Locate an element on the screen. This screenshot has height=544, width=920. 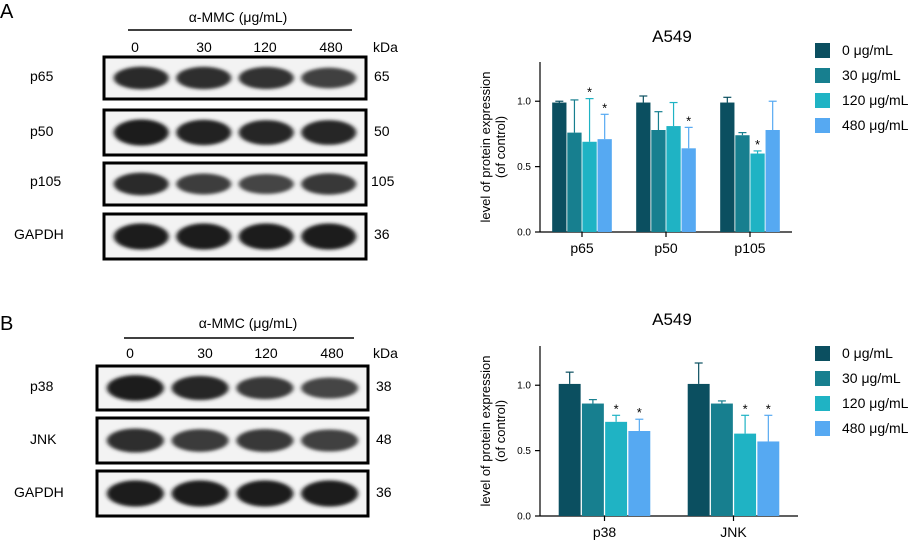
legend-entry: 30 μg/mL is located at coordinates (871, 75).